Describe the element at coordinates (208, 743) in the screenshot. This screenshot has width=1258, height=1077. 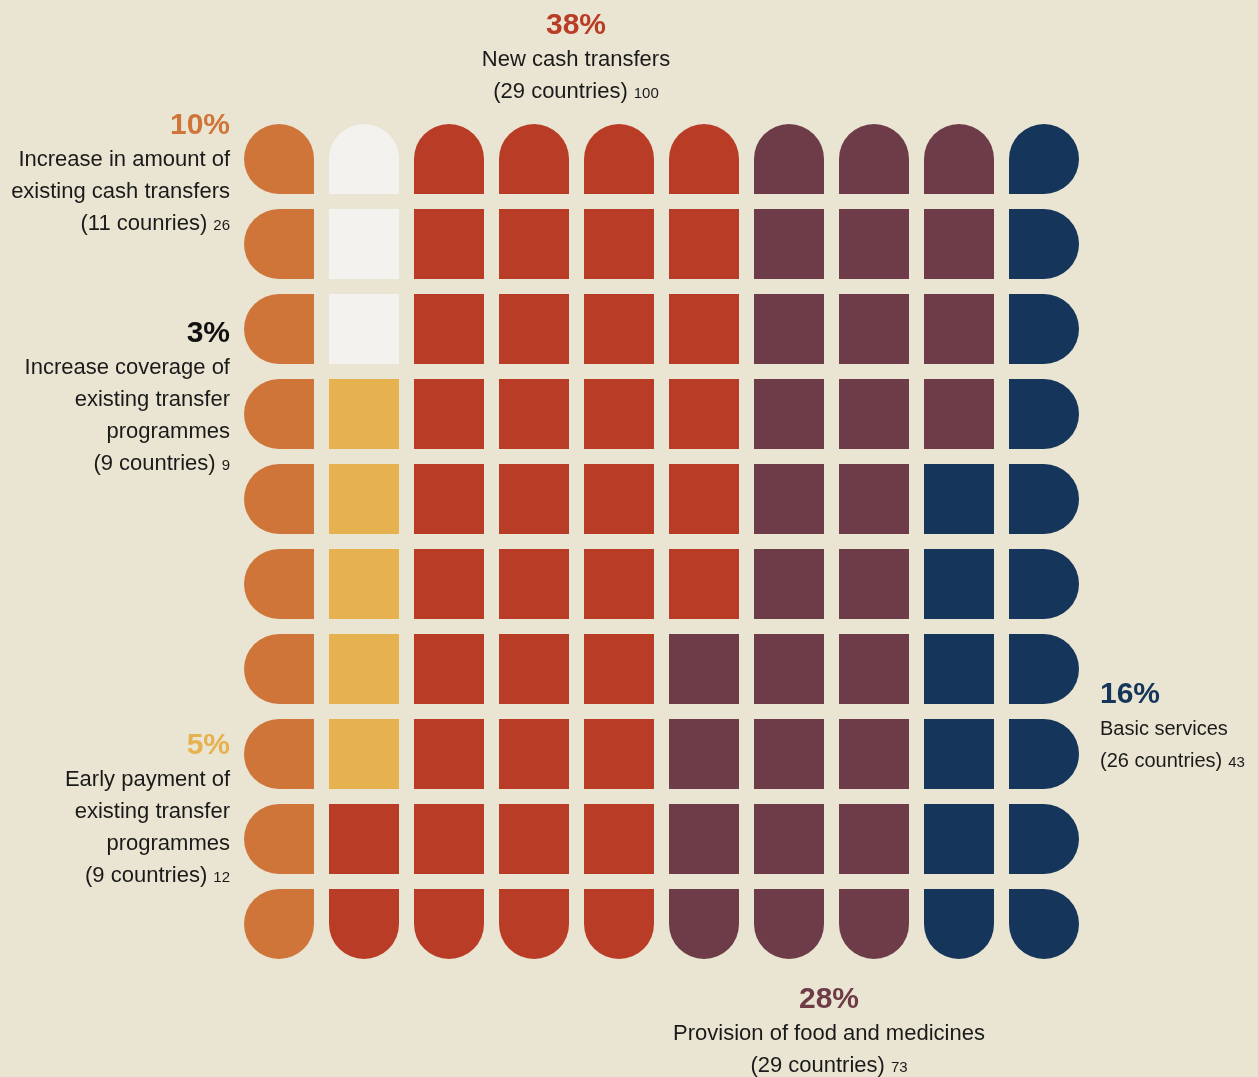
I see `data-label: 5%` at that location.